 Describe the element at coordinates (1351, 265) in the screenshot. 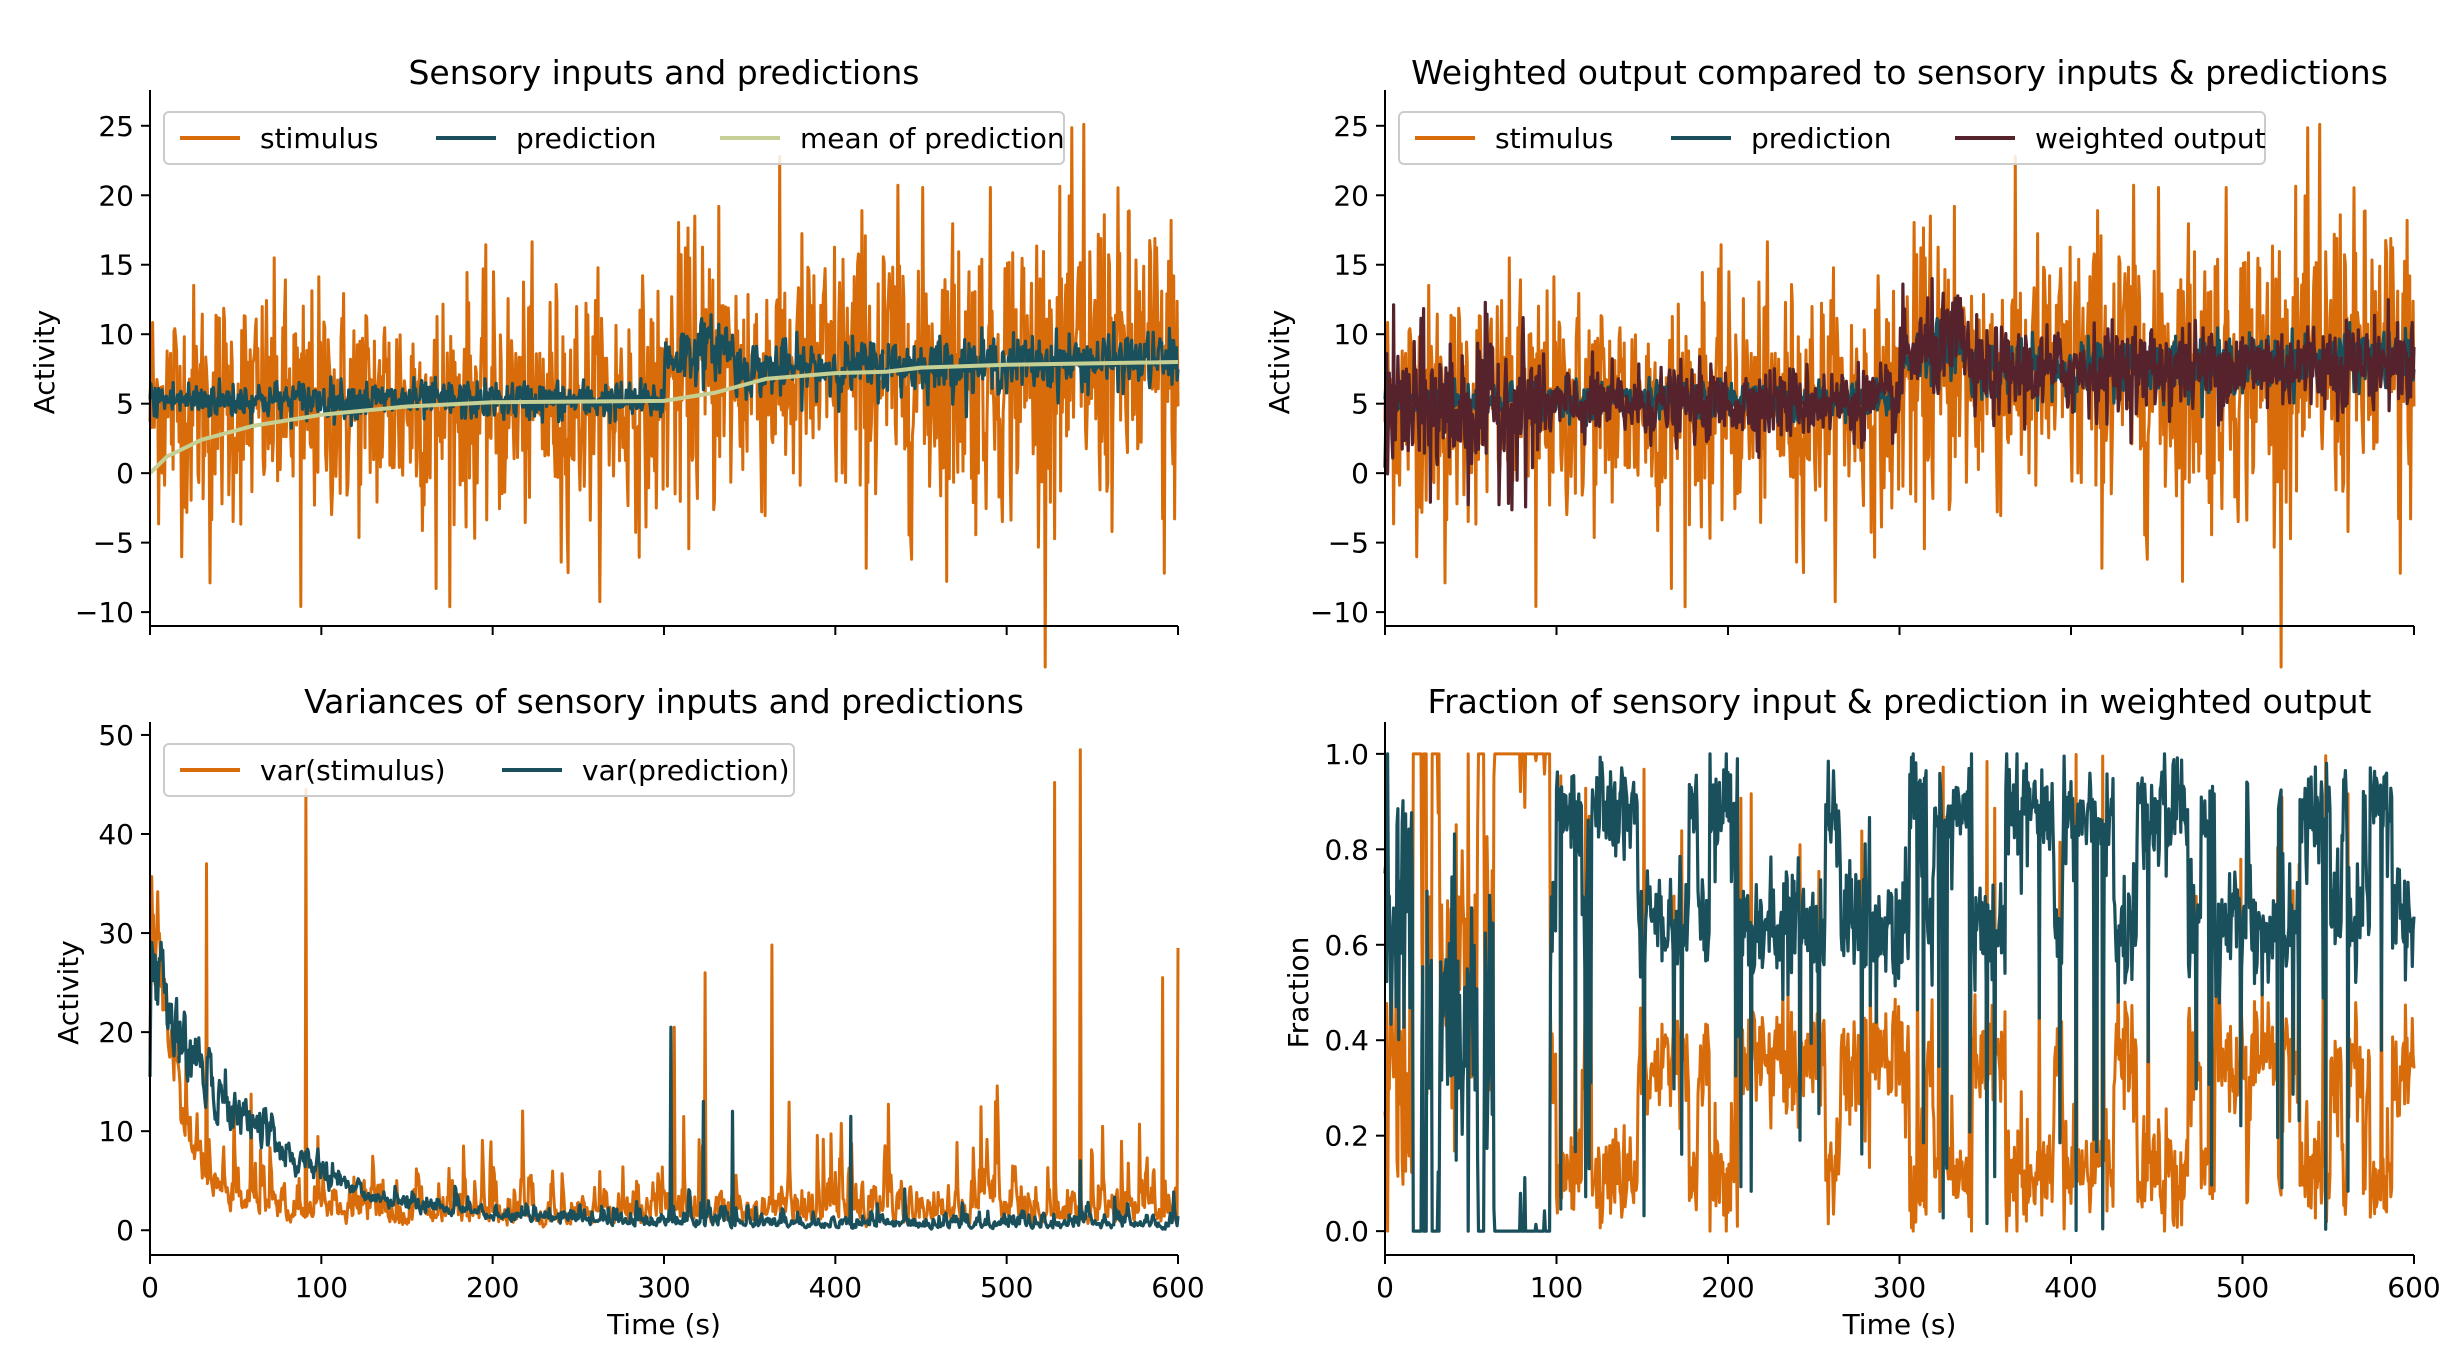

I see `panel-2-y-tick-label: 15` at that location.